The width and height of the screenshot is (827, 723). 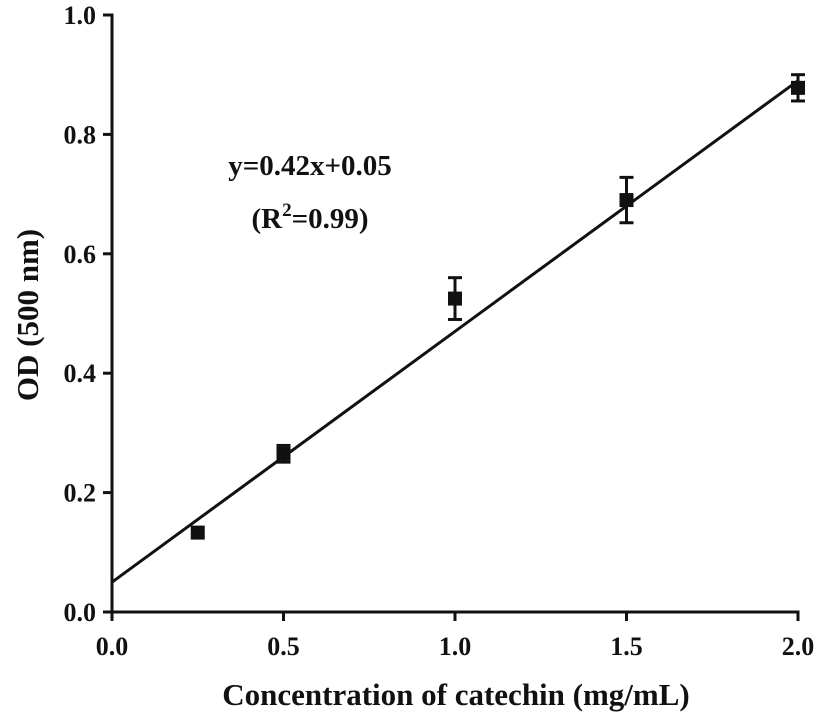 I want to click on r-squared-open: (R, so click(x=267, y=219).